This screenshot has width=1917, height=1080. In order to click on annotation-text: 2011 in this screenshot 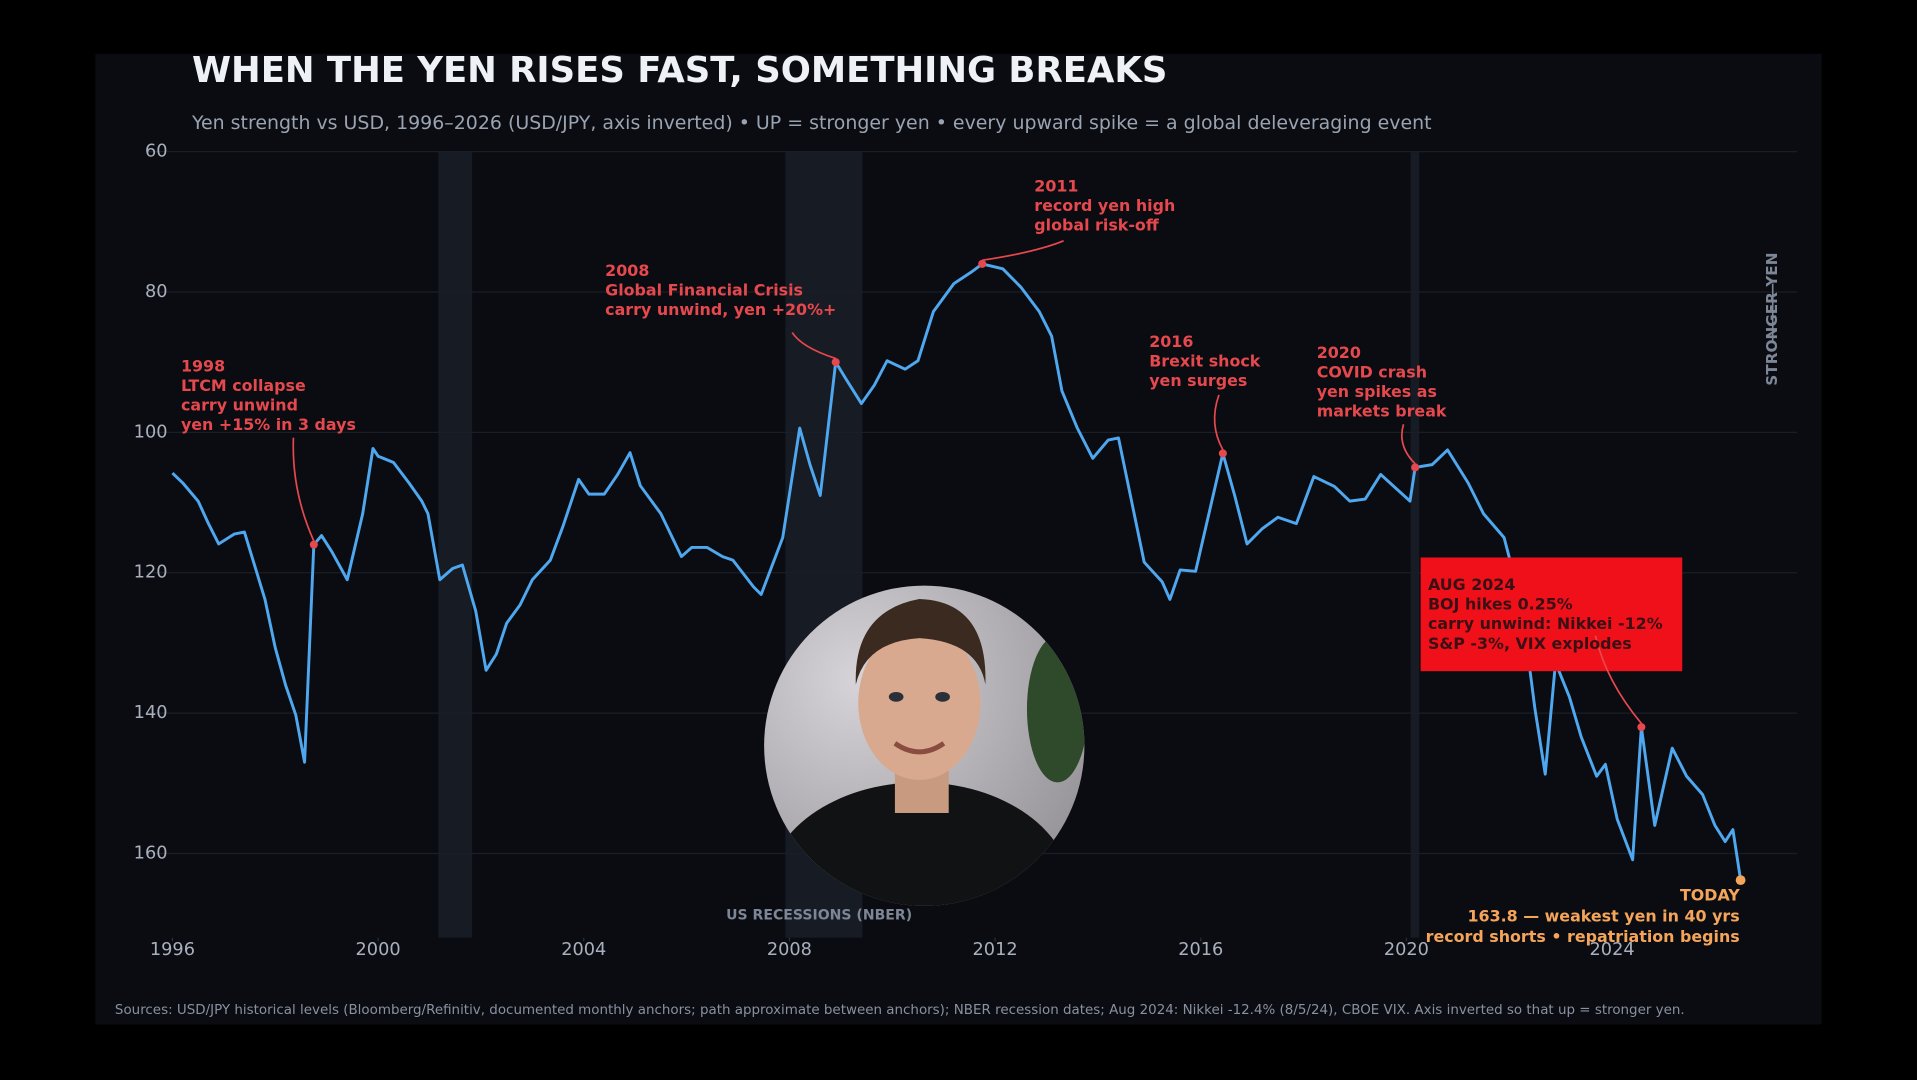, I will do `click(1056, 186)`.